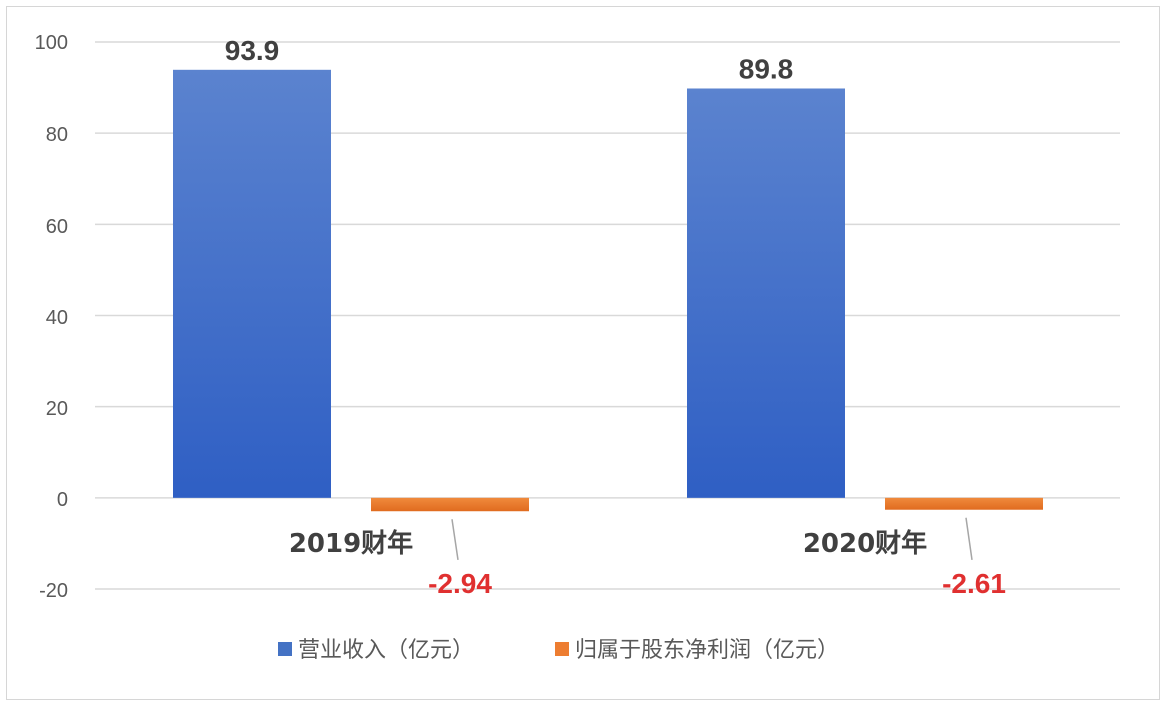  What do you see at coordinates (707, 650) in the screenshot?
I see `legend-label-profit: 归属于股东净利润（亿元）` at bounding box center [707, 650].